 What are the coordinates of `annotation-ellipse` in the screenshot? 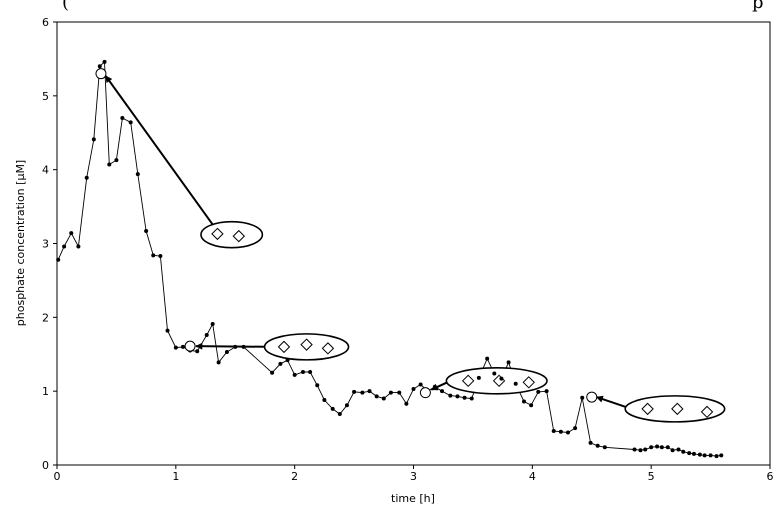 It's located at (232, 234).